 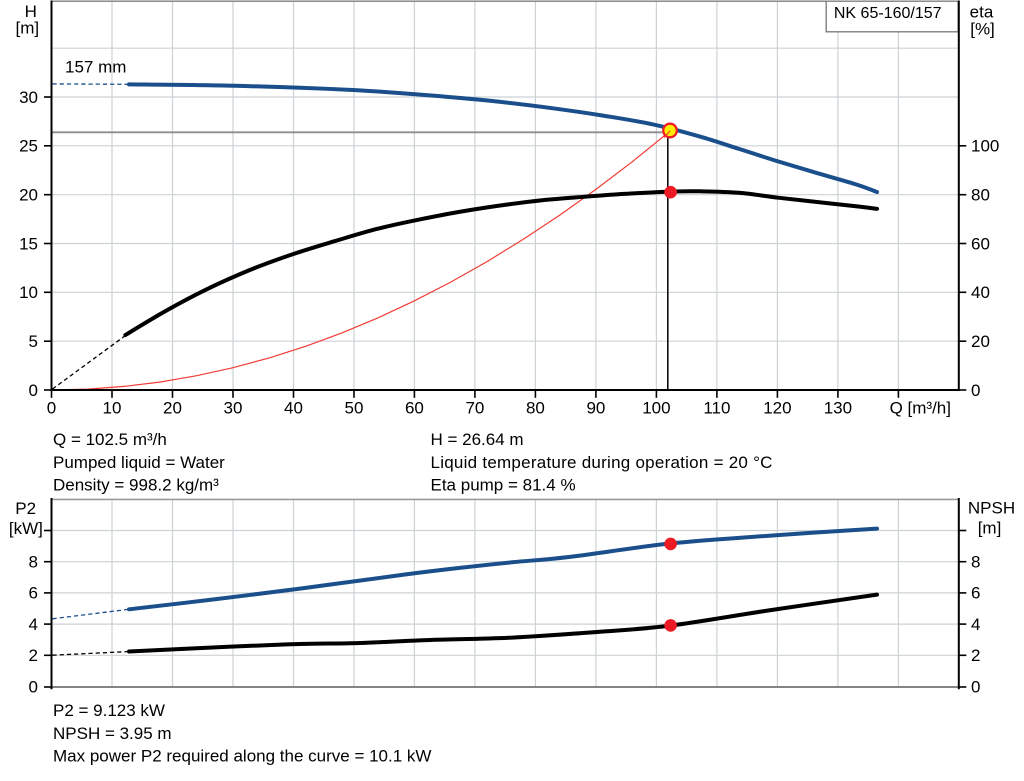 I want to click on svg-text: 90, so click(x=595, y=407).